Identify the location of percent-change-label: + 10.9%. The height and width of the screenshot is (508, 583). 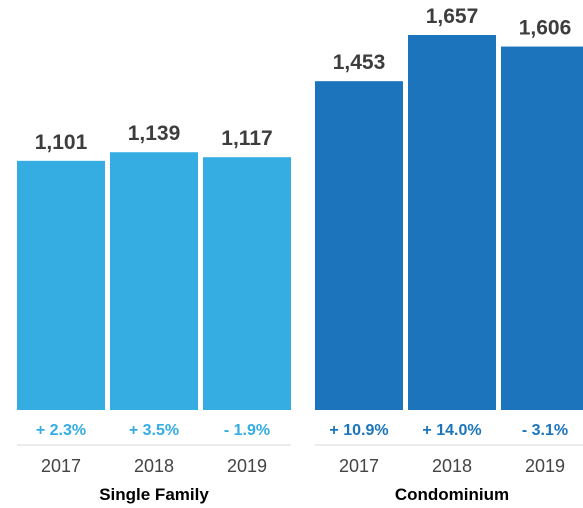
(358, 430).